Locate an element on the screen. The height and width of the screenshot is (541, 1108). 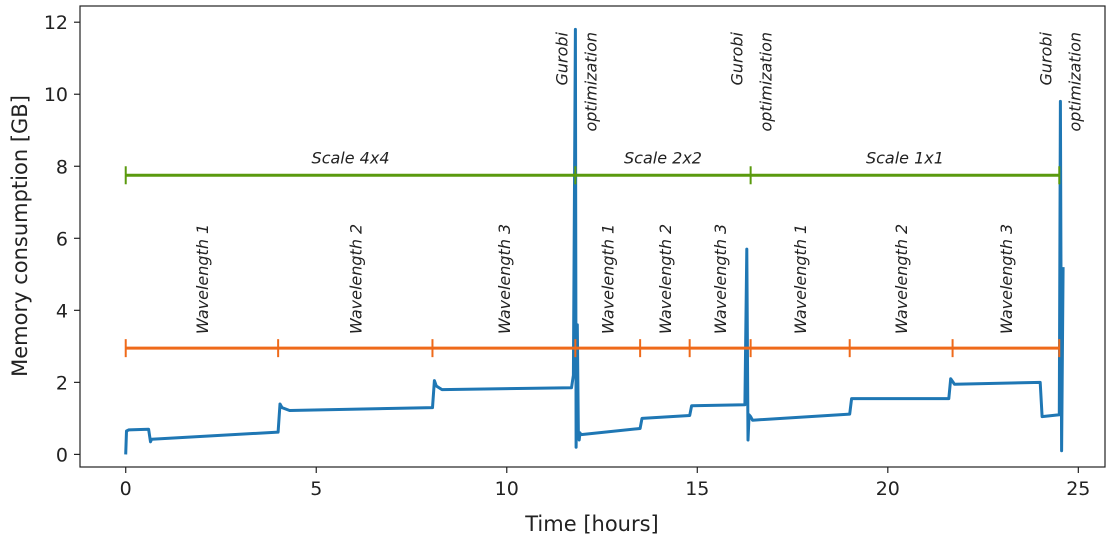
y-tick-label: 8 is located at coordinates (62, 167).